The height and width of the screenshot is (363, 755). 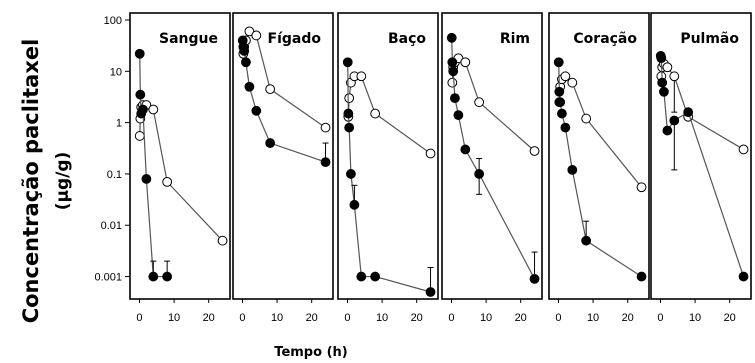 I want to click on panel-3: Baço 0 10 20, so click(x=388, y=168).